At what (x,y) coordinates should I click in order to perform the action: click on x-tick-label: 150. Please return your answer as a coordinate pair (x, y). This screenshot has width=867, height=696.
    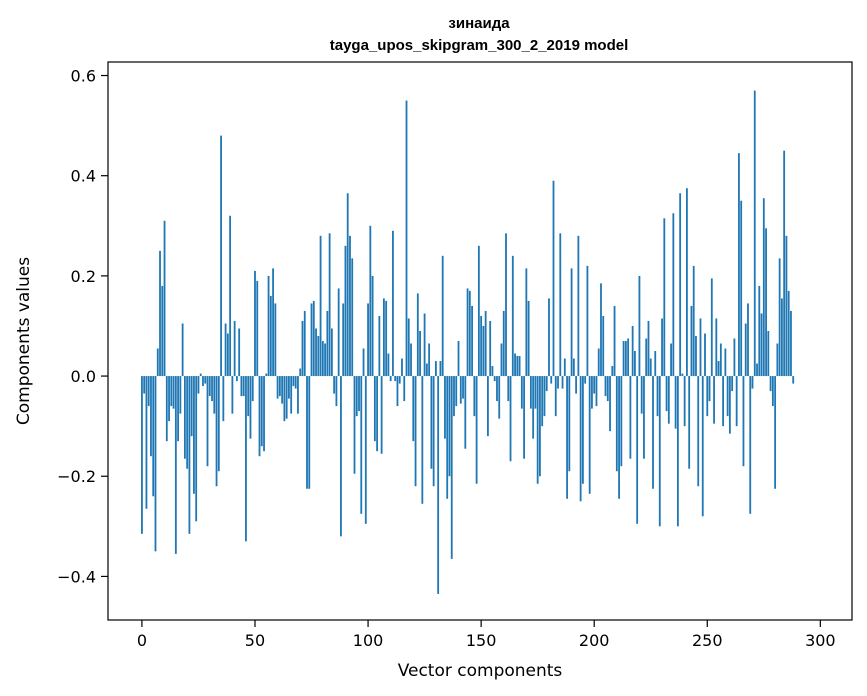
    Looking at the image, I should click on (481, 640).